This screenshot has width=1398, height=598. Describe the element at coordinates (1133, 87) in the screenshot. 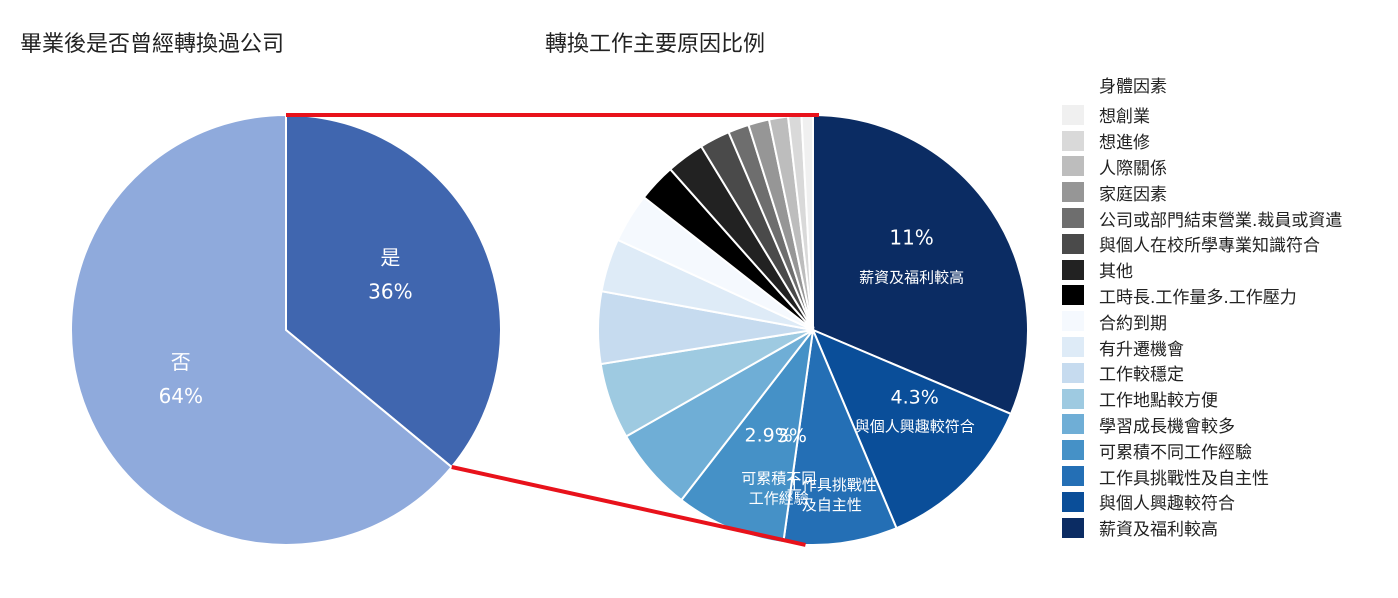

I see `legend-header: 身體因素` at that location.